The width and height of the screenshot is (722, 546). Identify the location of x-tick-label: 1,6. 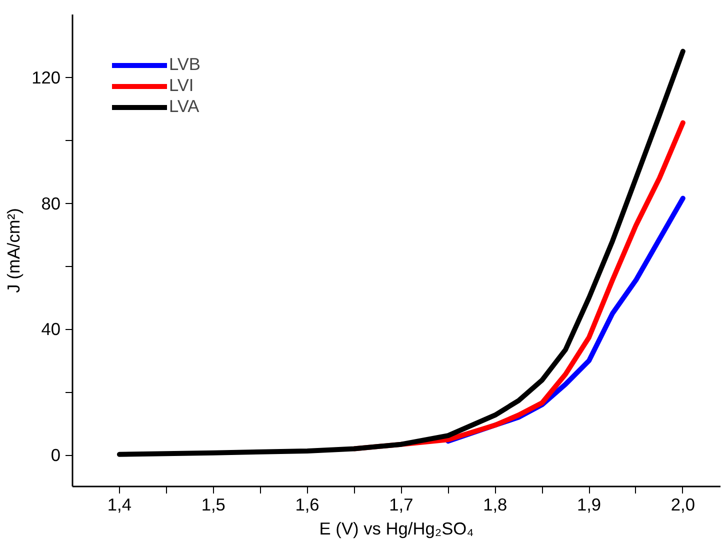
(307, 504).